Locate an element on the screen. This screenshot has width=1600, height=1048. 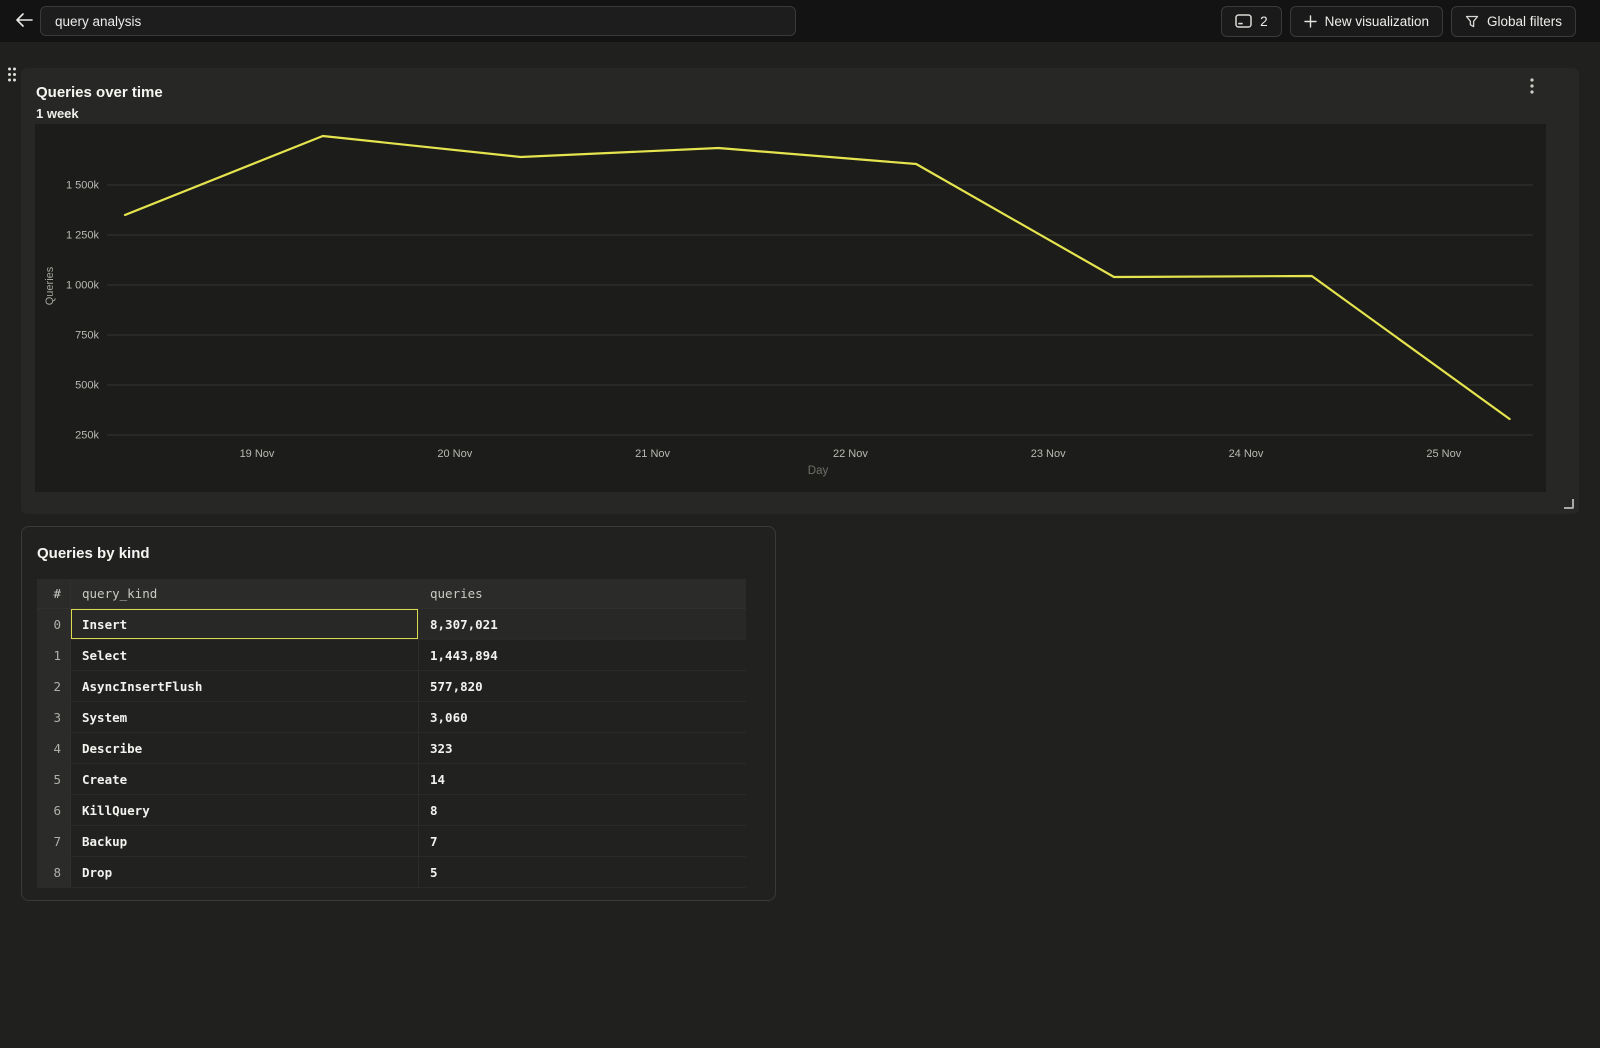
topbar-actions: 2 New visualization Global filters is located at coordinates (1398, 21).